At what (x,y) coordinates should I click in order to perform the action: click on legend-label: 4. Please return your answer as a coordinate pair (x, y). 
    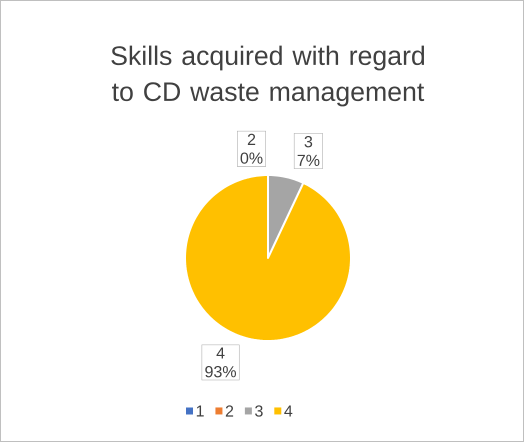
    Looking at the image, I should click on (288, 410).